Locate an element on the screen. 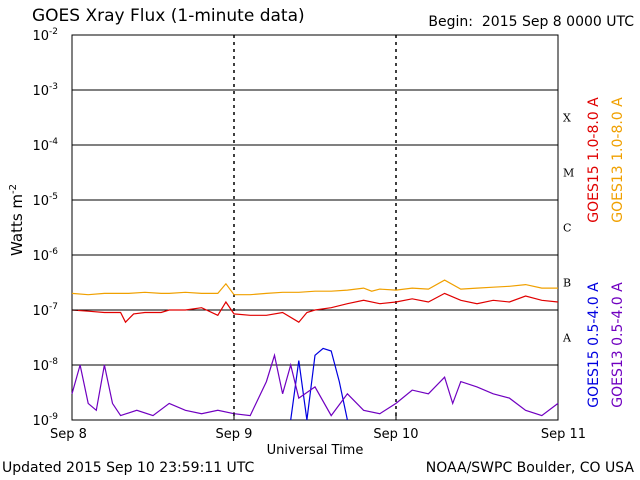 The width and height of the screenshot is (640, 480). chart-title: GOES Xray Flux (1-minute data) is located at coordinates (168, 16).